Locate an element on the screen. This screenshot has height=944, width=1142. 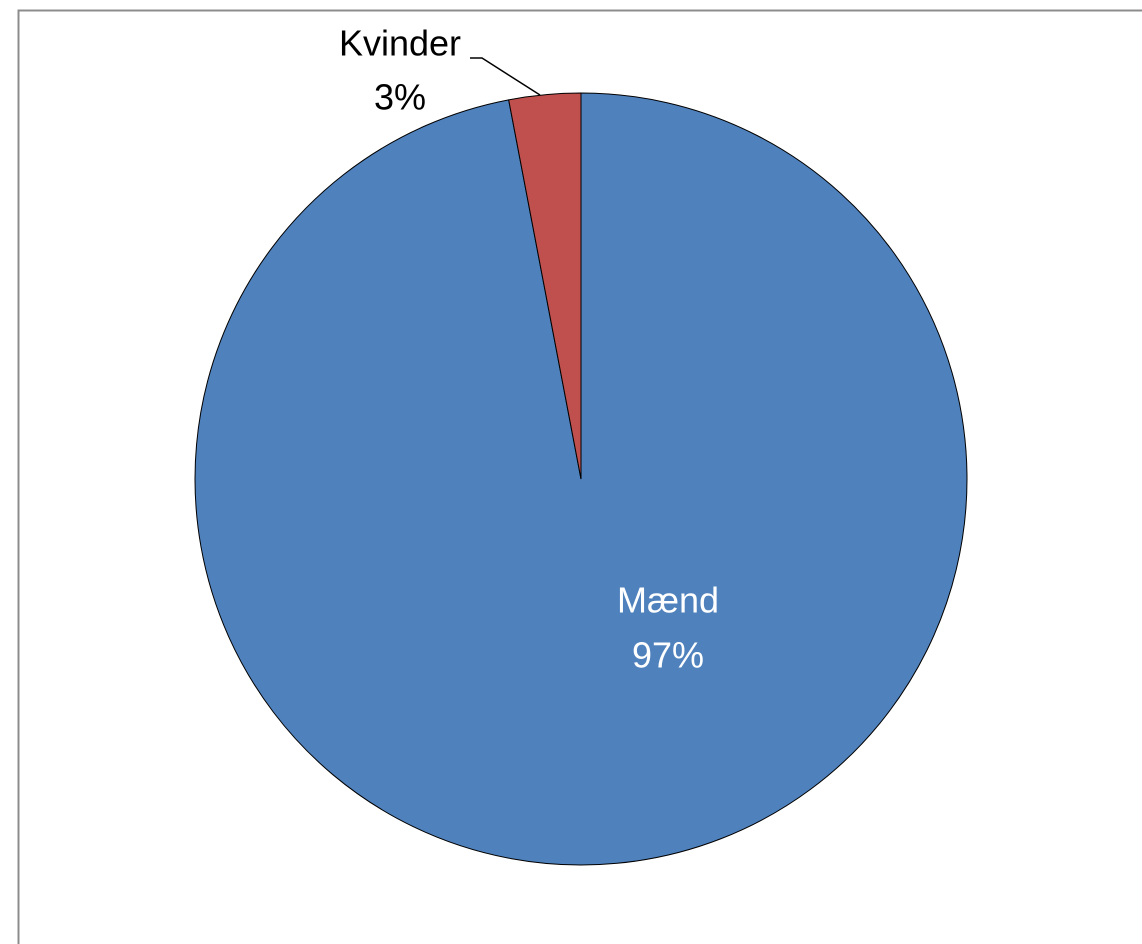
leader-line is located at coordinates (505, 76).